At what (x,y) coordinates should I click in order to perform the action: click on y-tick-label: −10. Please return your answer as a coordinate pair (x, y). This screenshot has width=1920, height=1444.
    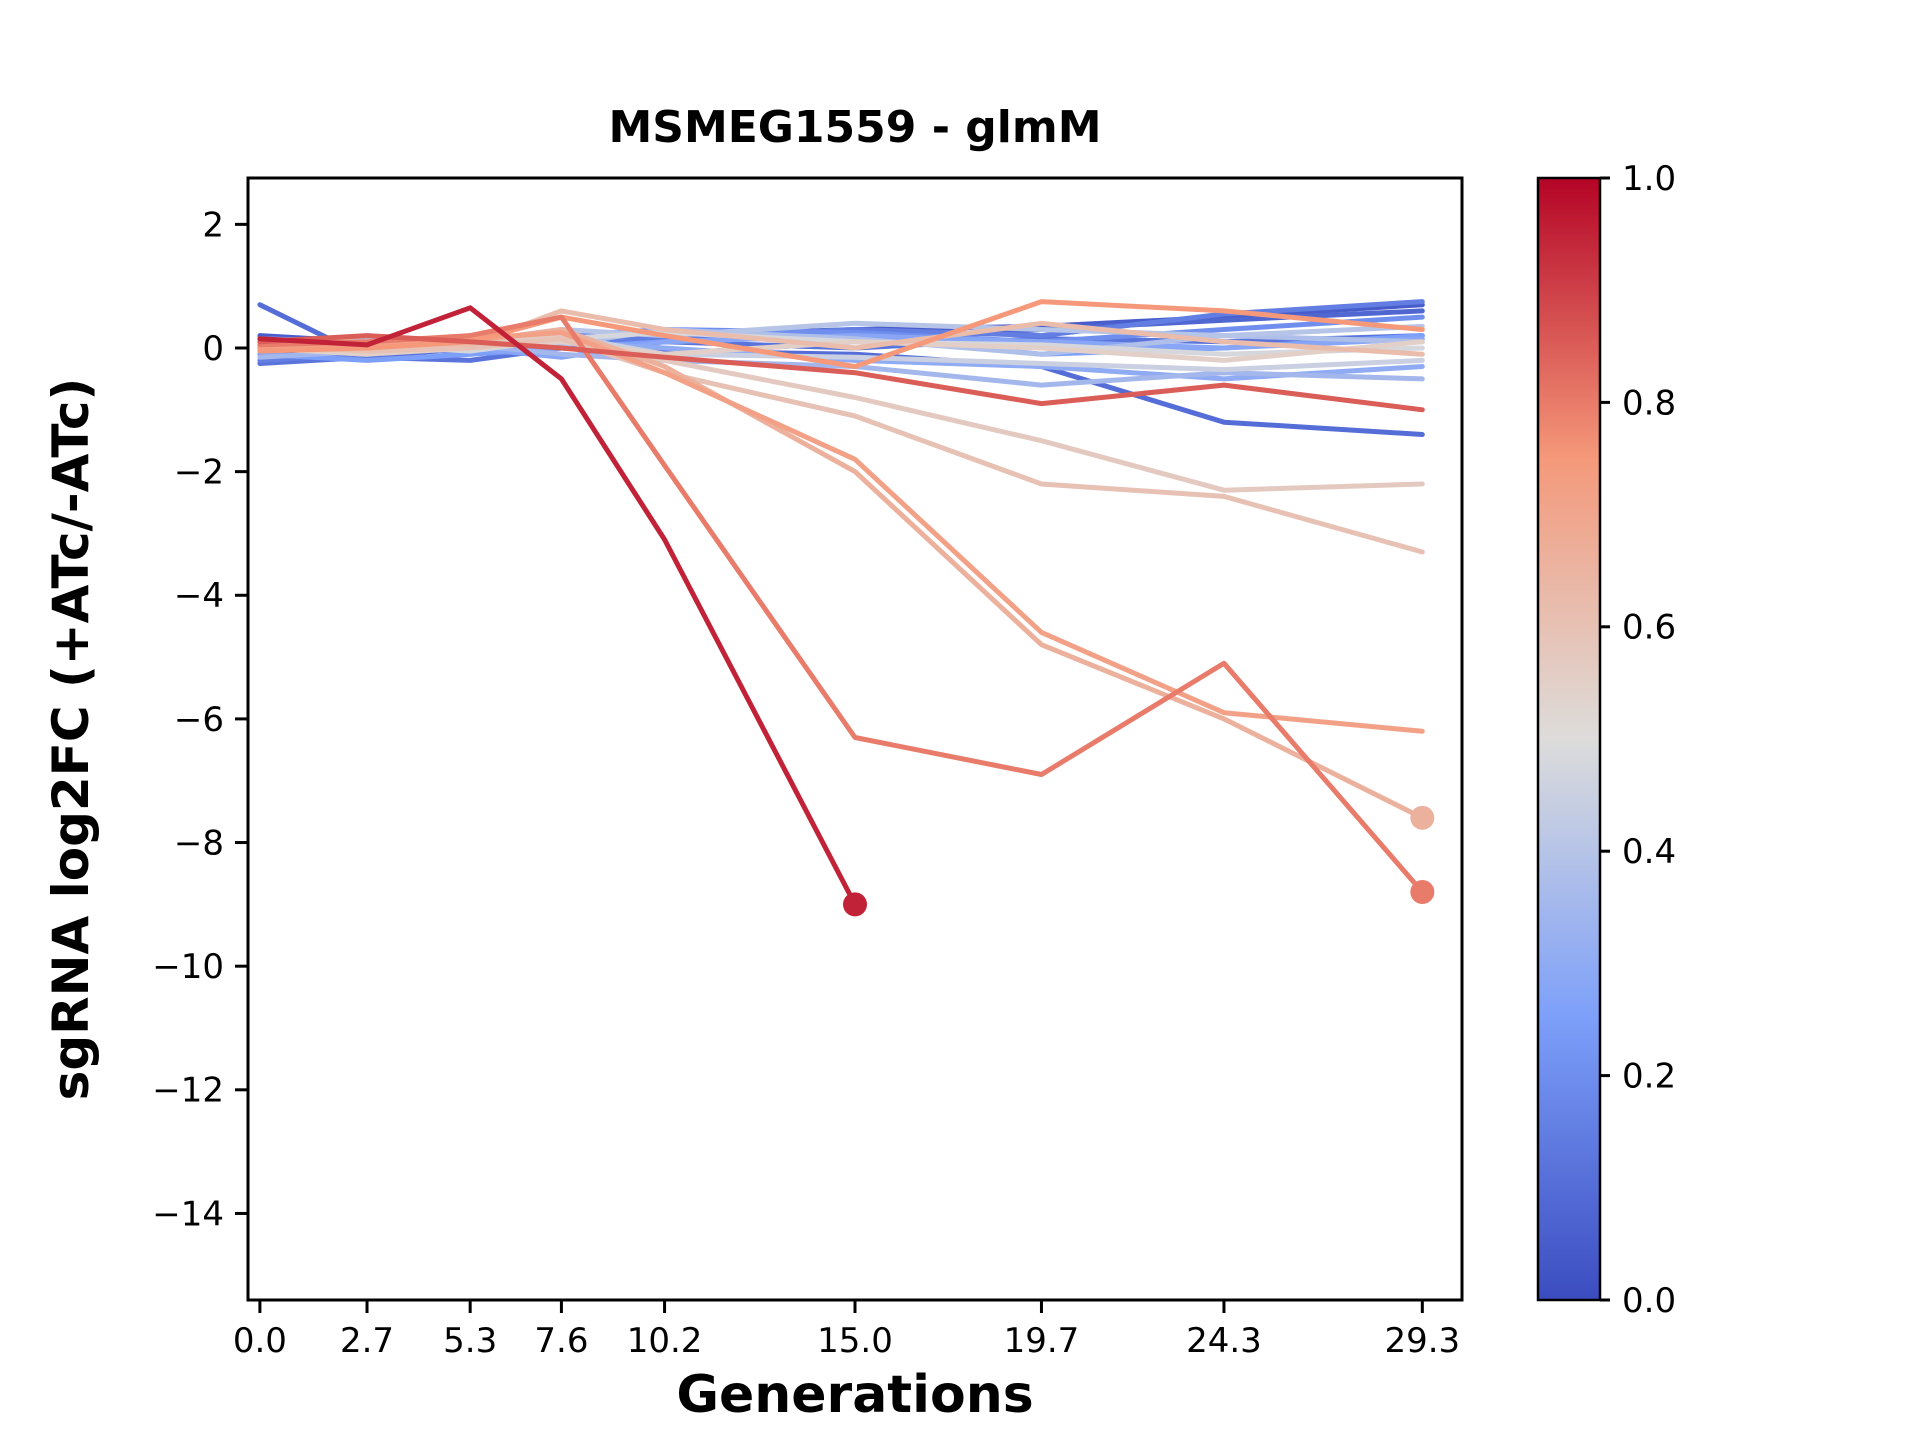
    Looking at the image, I should click on (188, 967).